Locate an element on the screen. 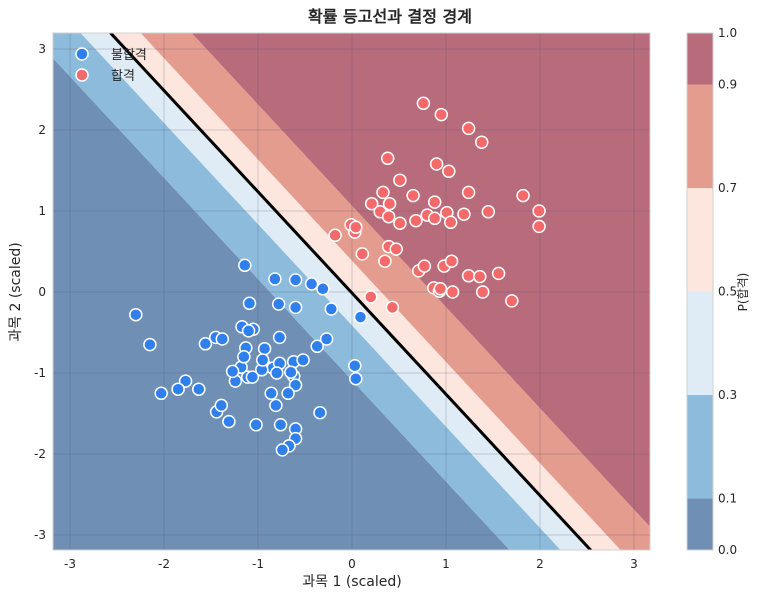 The image size is (768, 602). colorbar-tick-label: 0.9 is located at coordinates (727, 85).